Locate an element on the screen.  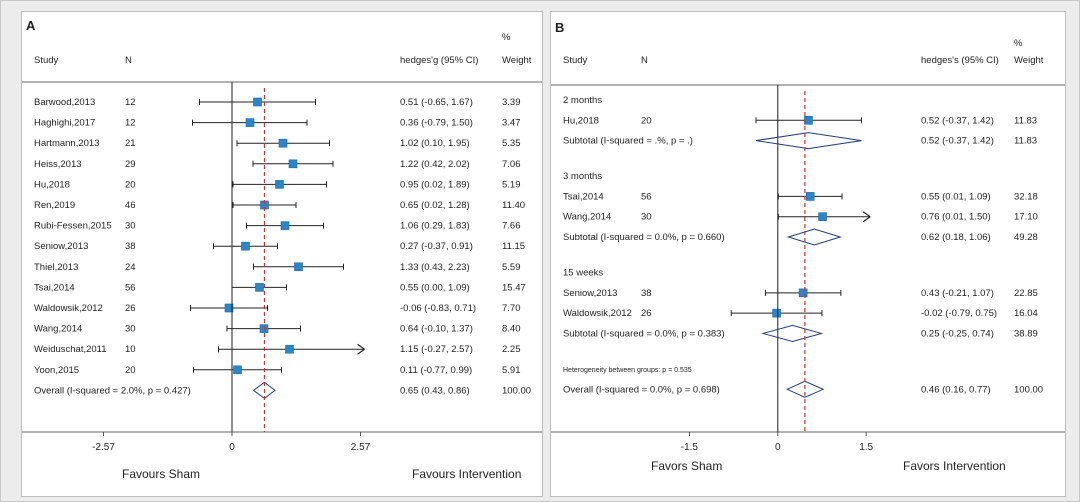
effect-ci-text: 0.76 (0.01, 1.50) is located at coordinates (956, 217).